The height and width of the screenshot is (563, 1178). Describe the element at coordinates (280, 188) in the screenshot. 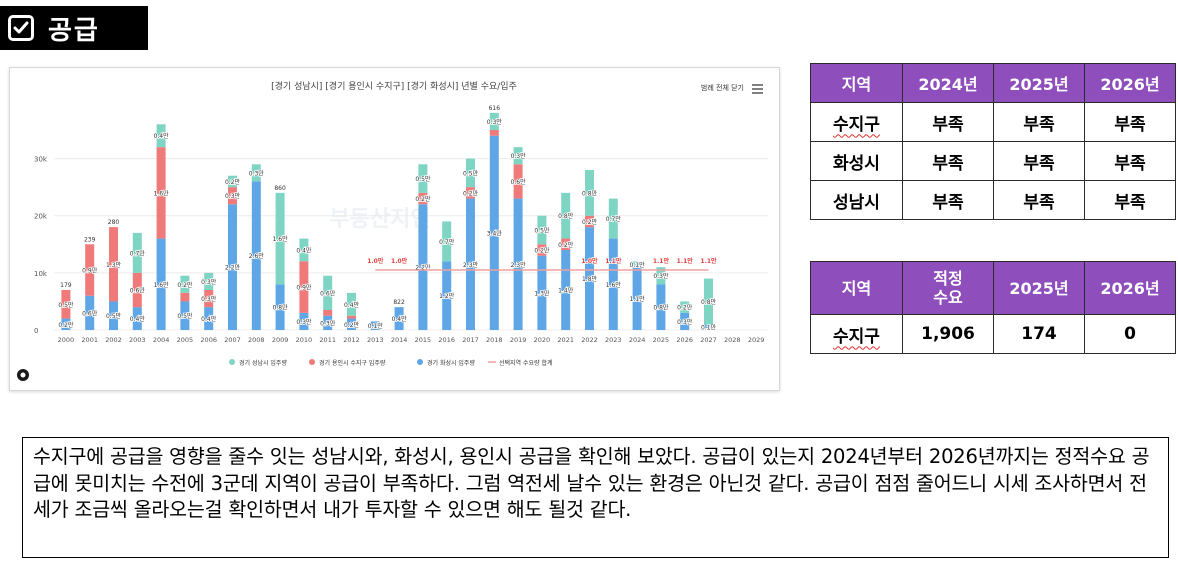

I see `bar-total-label: 860` at that location.